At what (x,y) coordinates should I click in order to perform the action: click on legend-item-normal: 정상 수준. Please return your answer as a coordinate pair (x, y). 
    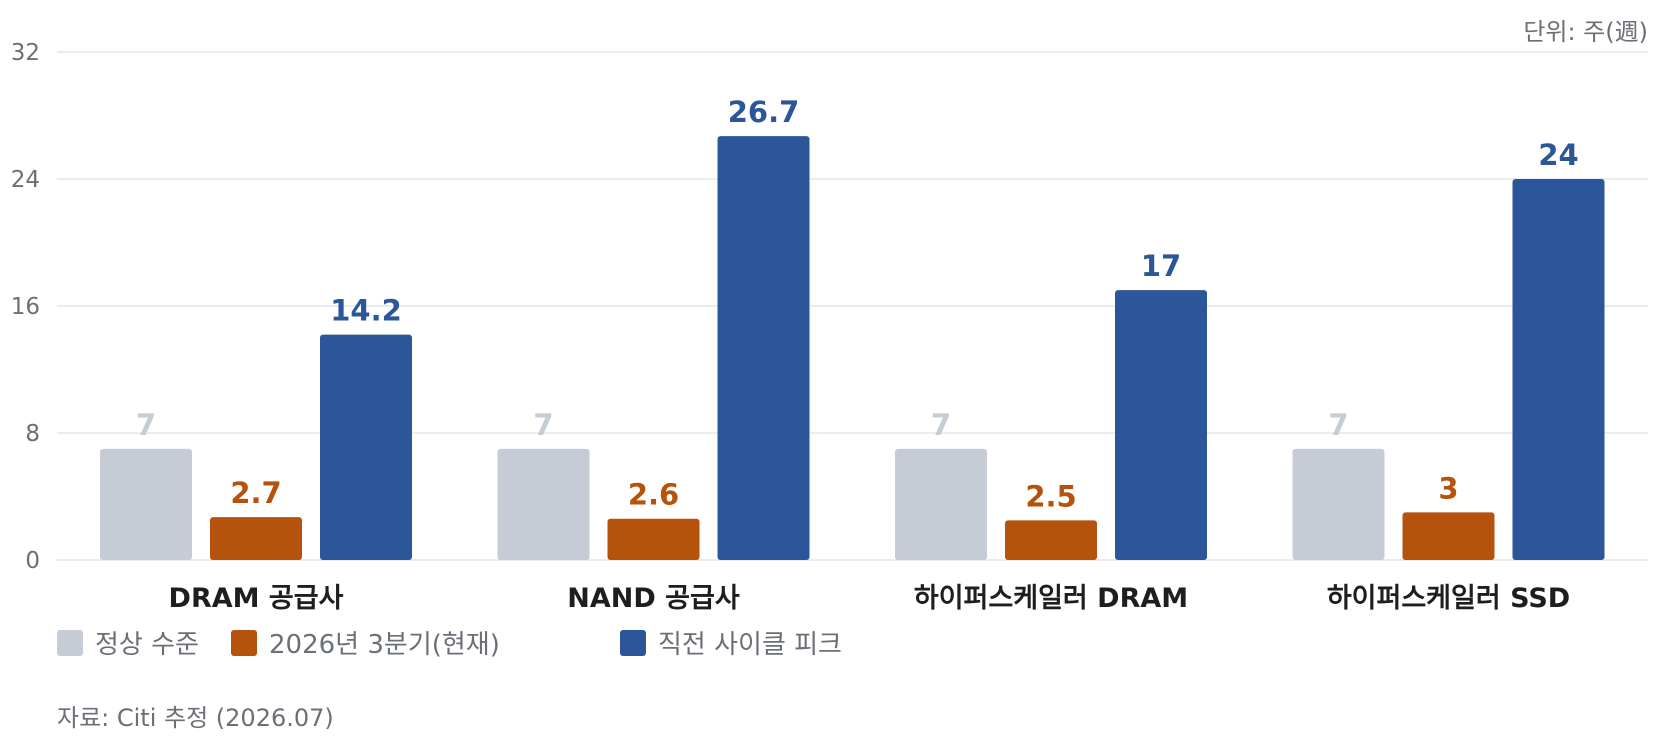
    Looking at the image, I should click on (128, 642).